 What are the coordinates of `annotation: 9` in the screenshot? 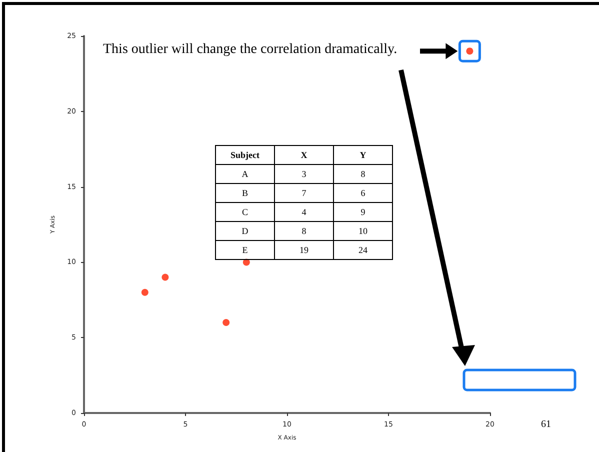 It's located at (363, 212).